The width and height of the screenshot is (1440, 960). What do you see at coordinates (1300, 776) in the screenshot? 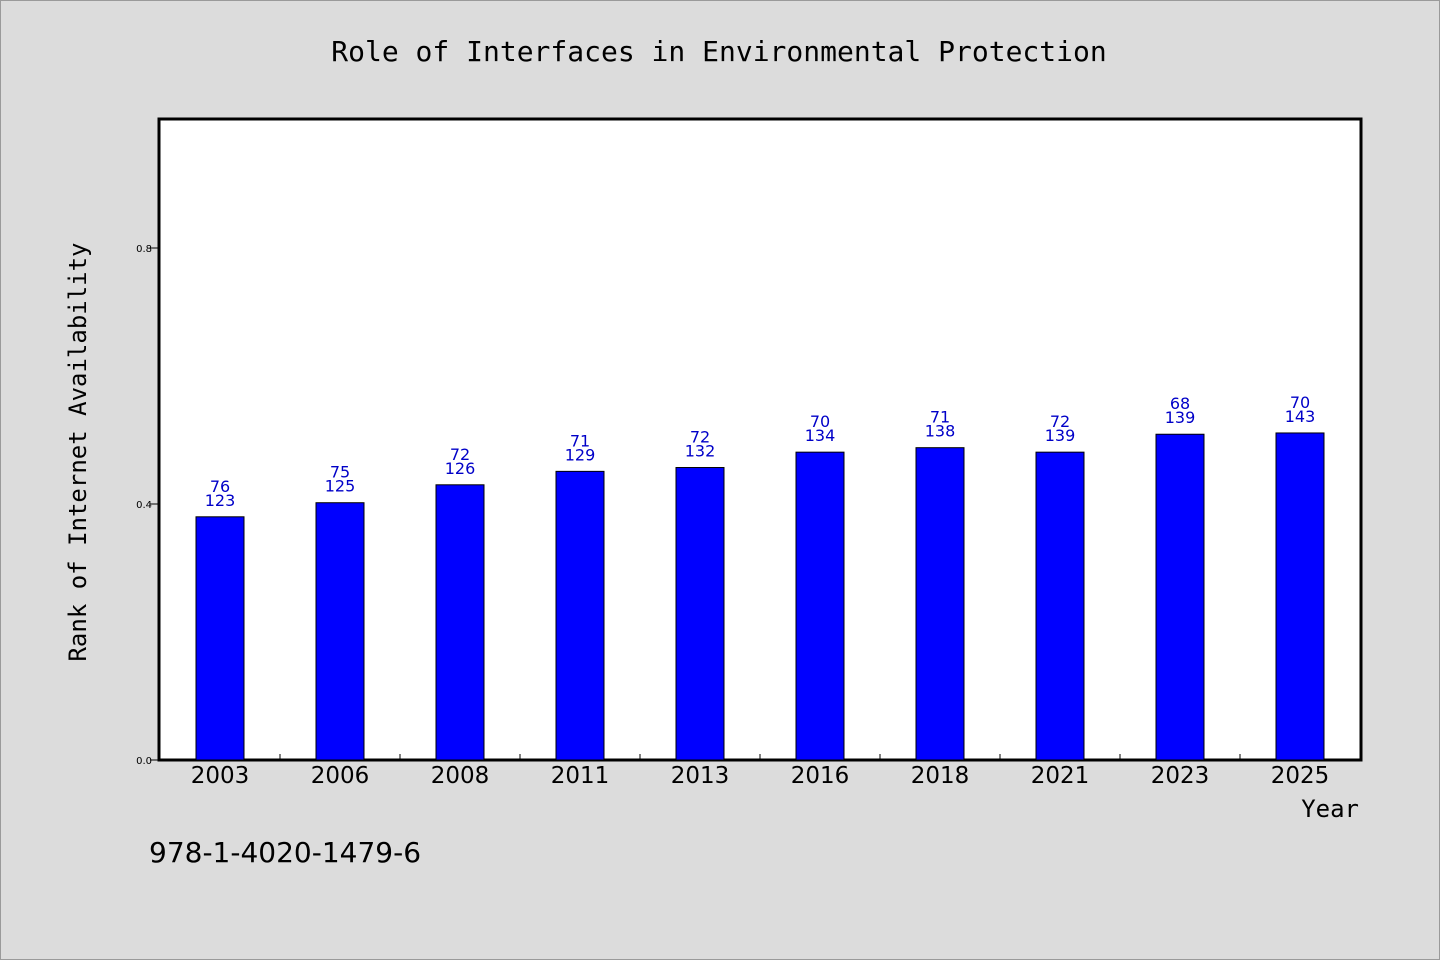
I see `x-tick-label: 2025` at bounding box center [1300, 776].